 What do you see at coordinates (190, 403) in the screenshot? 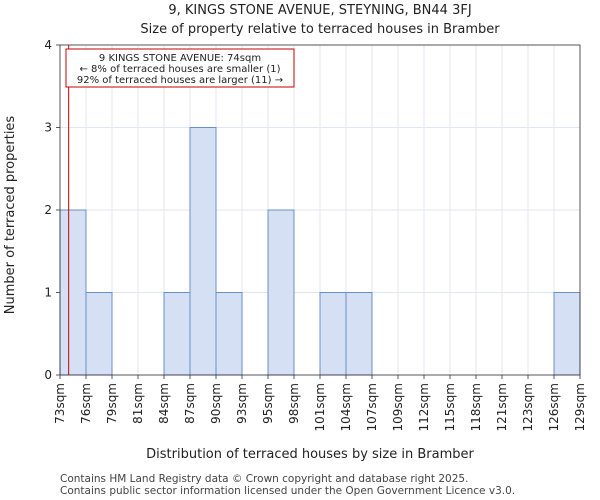
I see `x-tick-label: 87sqm` at bounding box center [190, 403].